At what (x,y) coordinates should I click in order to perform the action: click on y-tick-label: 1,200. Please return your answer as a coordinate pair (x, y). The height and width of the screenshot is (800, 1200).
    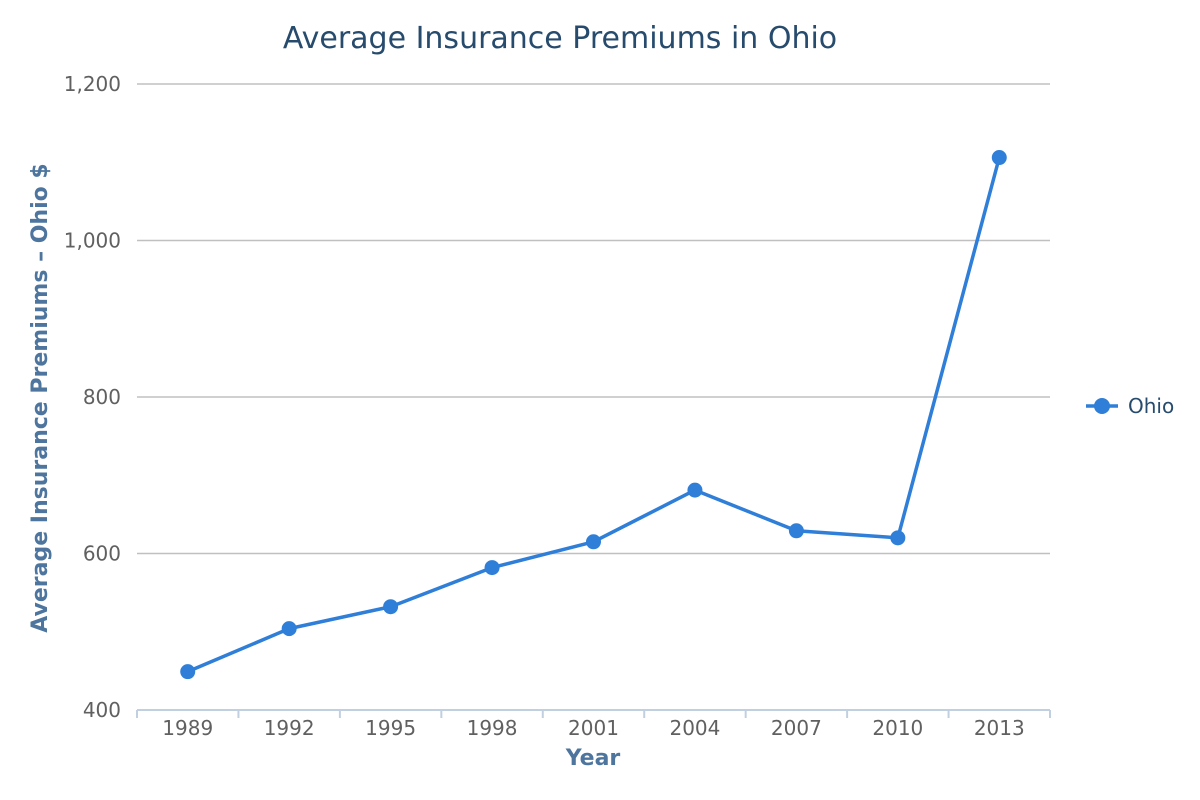
    Looking at the image, I should click on (92, 84).